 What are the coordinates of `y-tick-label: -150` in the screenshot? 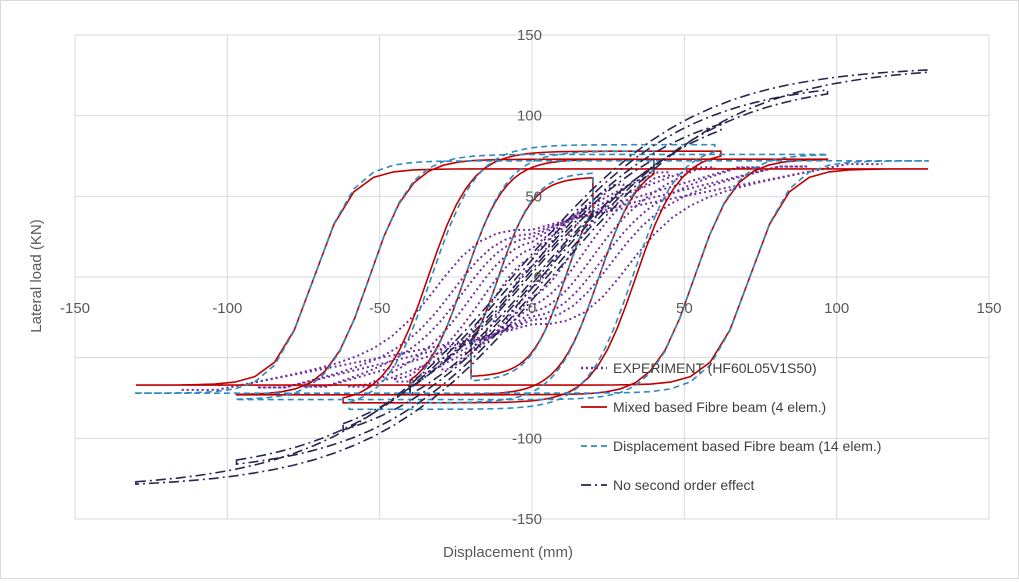 It's located at (527, 519).